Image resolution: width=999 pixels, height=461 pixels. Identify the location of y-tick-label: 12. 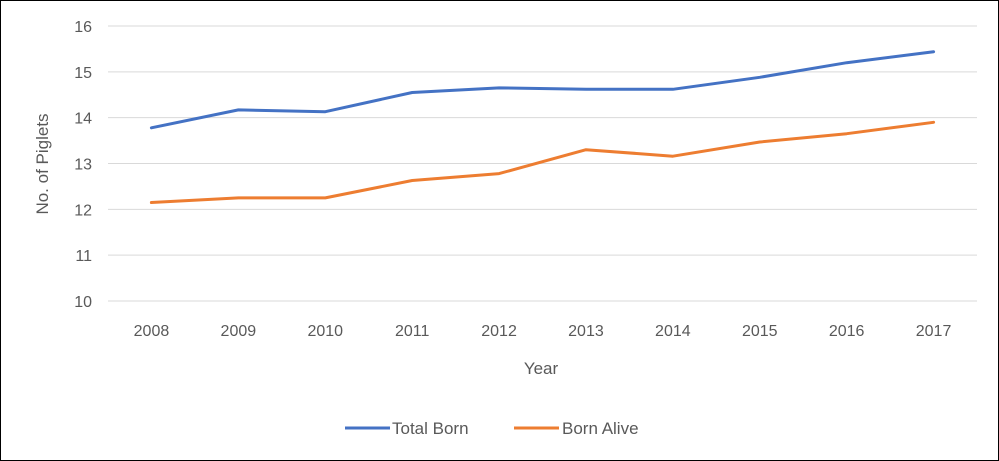
(83, 210).